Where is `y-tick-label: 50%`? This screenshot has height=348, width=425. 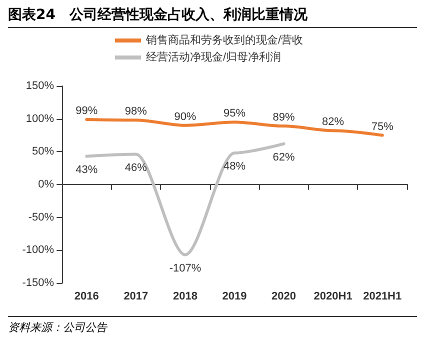
y-tick-label: 50% is located at coordinates (43, 152).